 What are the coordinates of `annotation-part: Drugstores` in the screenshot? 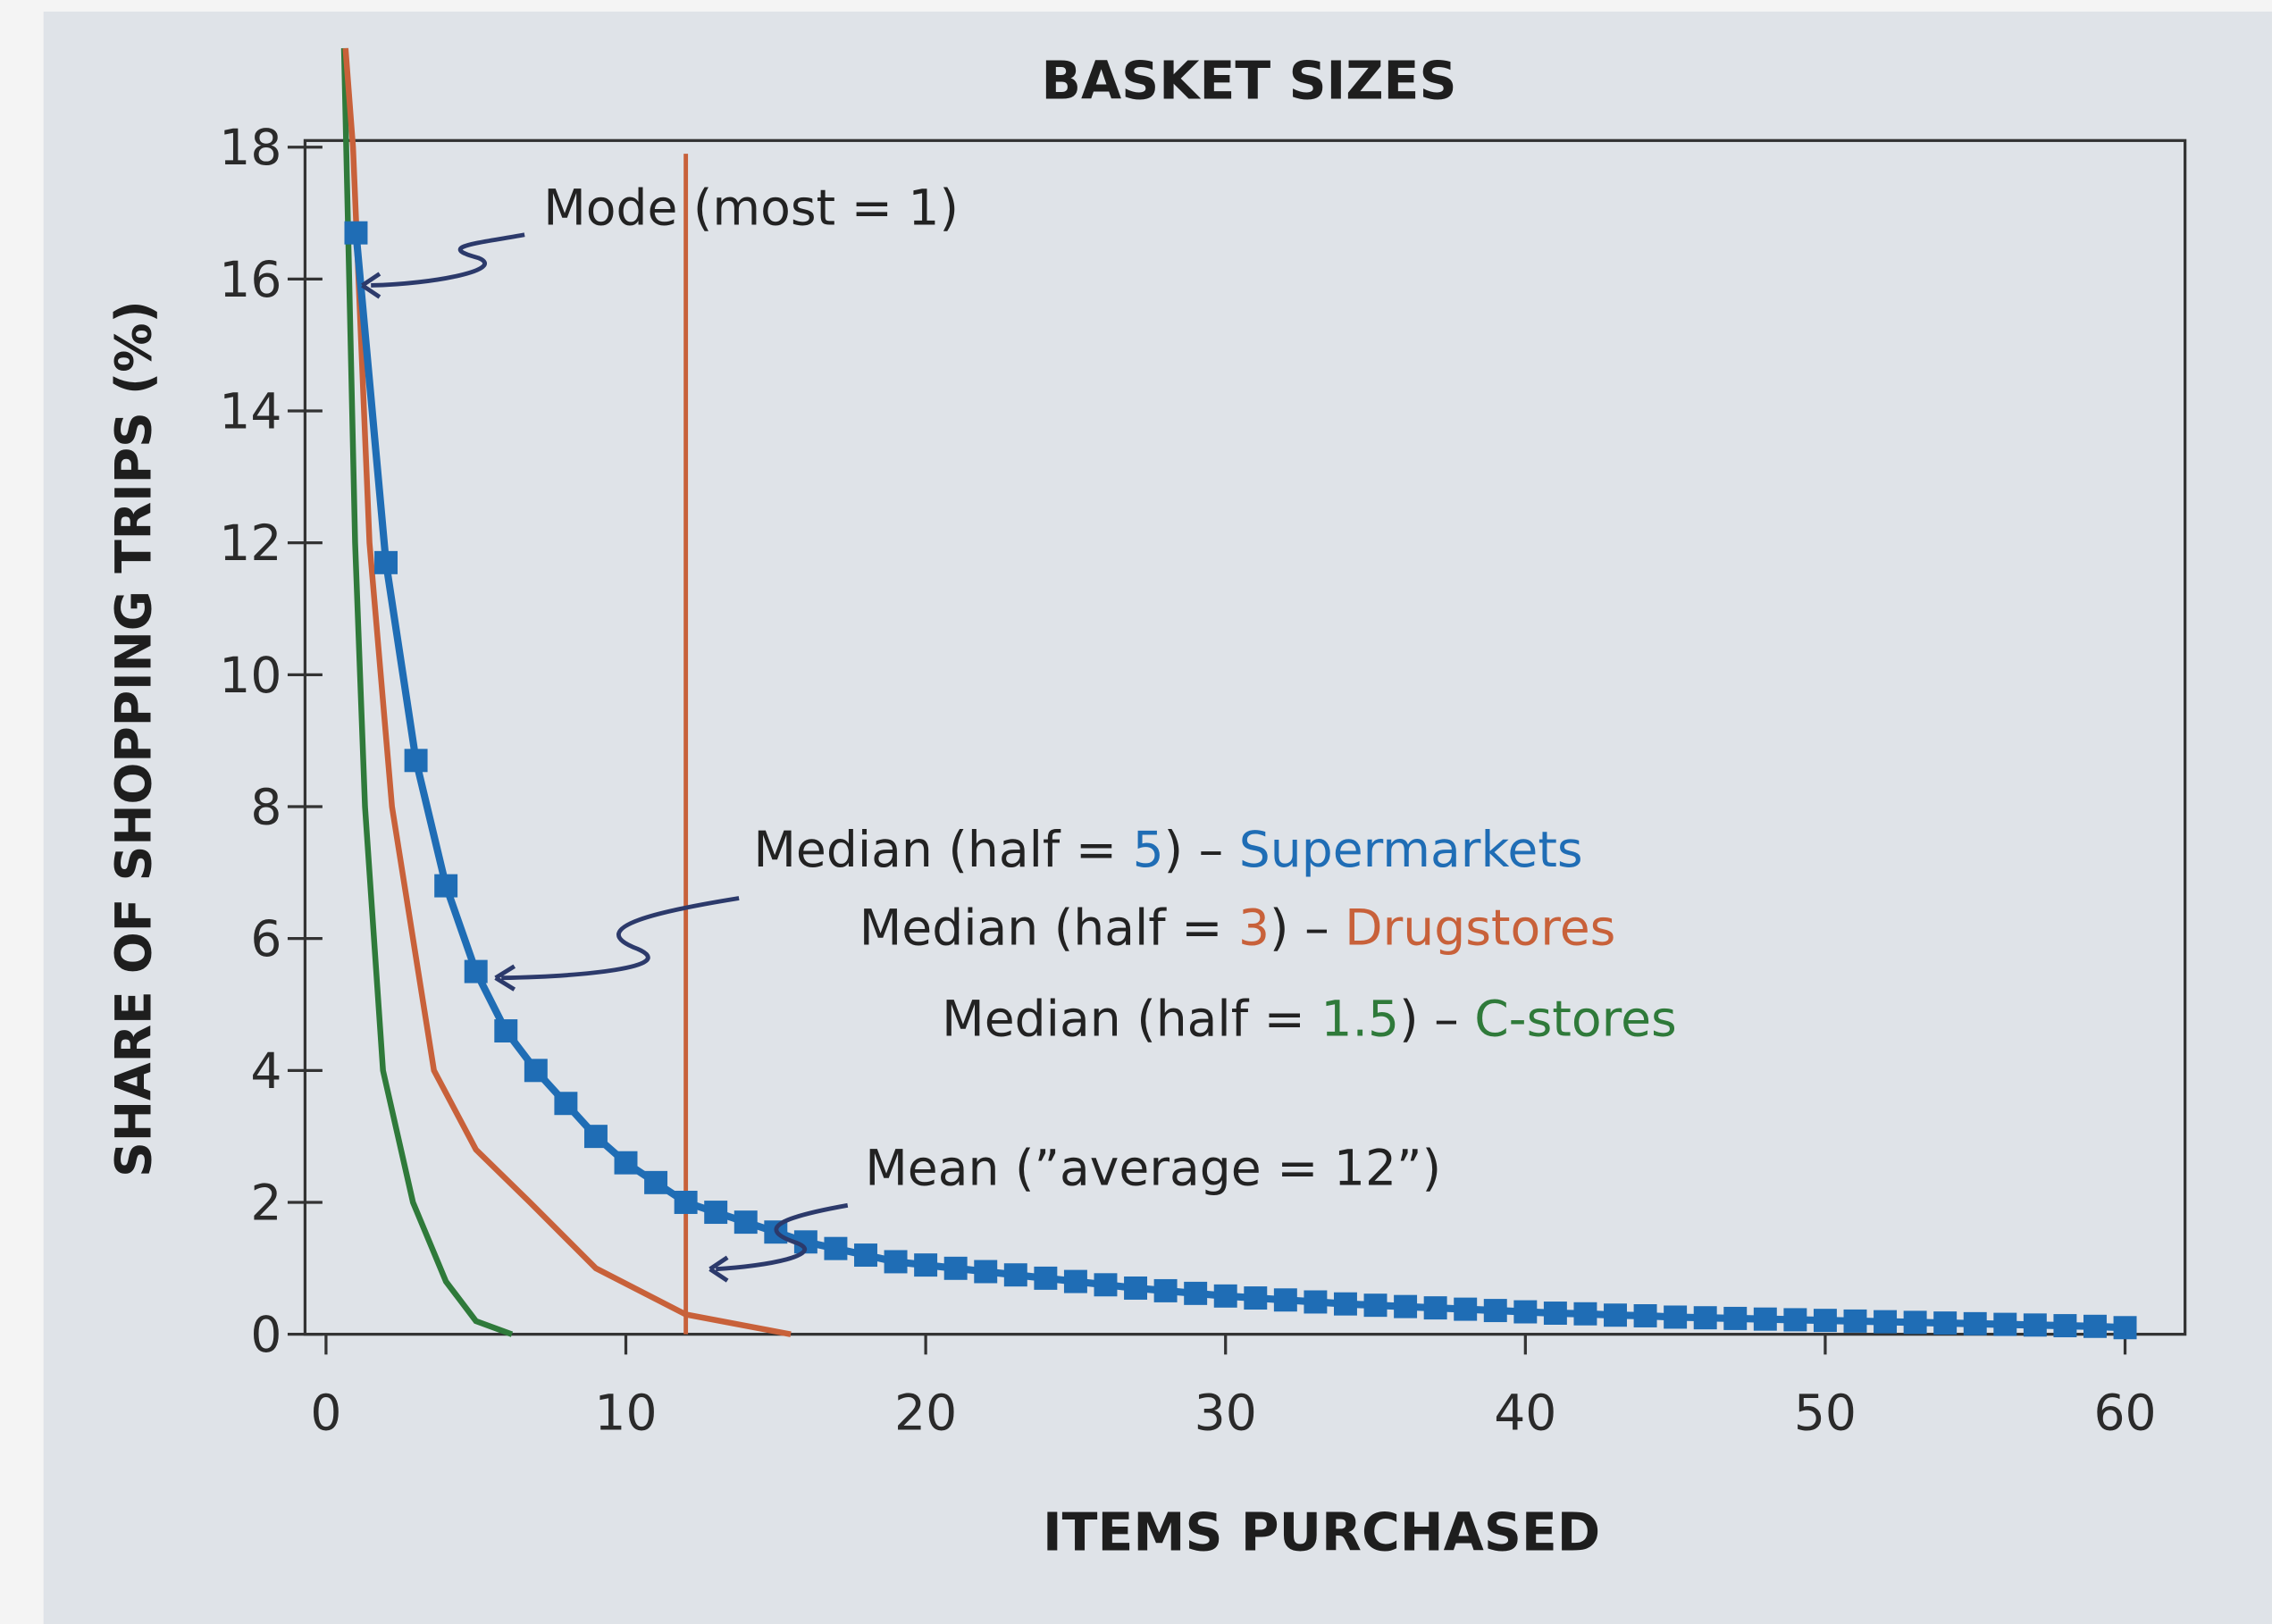 It's located at (1480, 928).